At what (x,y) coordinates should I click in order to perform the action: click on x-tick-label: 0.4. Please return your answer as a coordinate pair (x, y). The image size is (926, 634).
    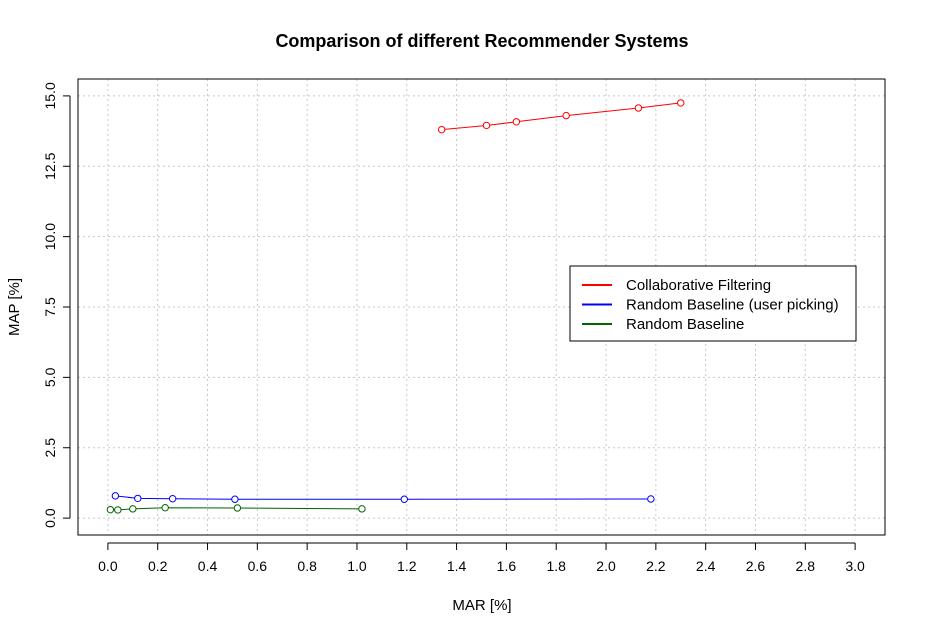
    Looking at the image, I should click on (208, 566).